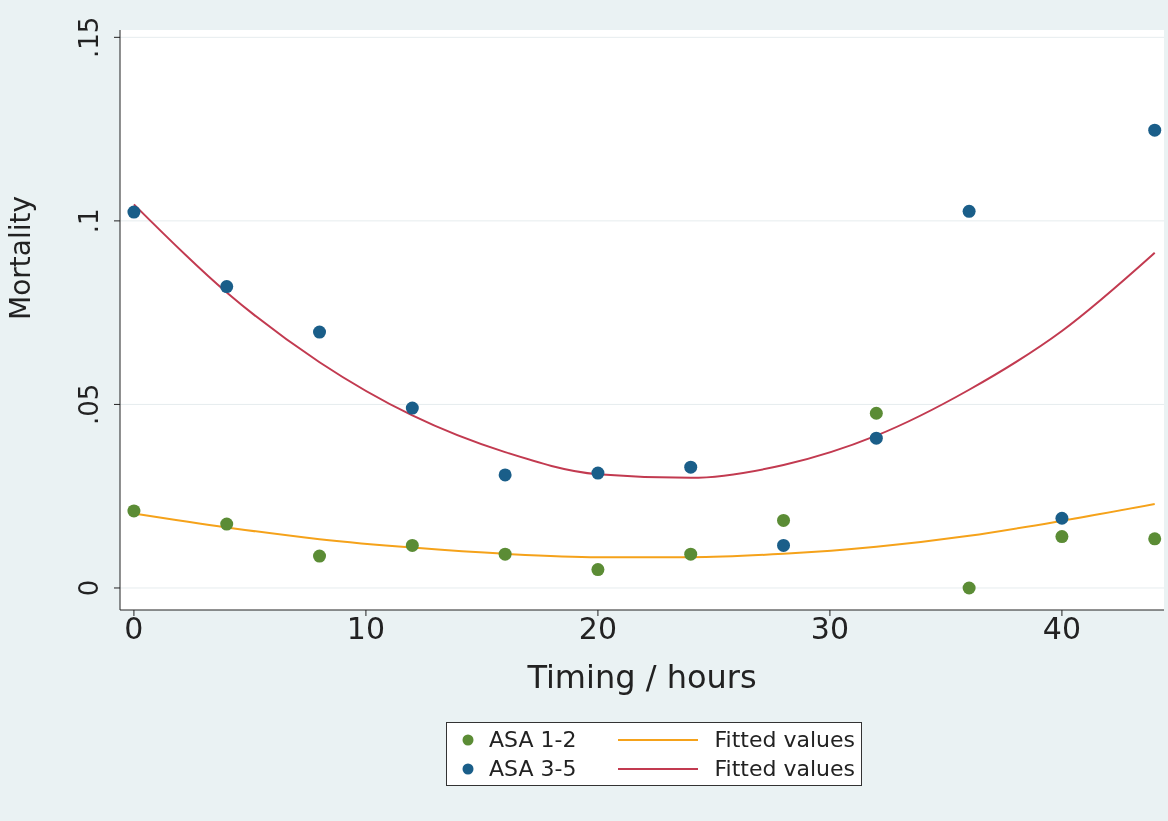 This screenshot has width=1168, height=821. What do you see at coordinates (533, 739) in the screenshot?
I see `legend-label: ASA 1-2` at bounding box center [533, 739].